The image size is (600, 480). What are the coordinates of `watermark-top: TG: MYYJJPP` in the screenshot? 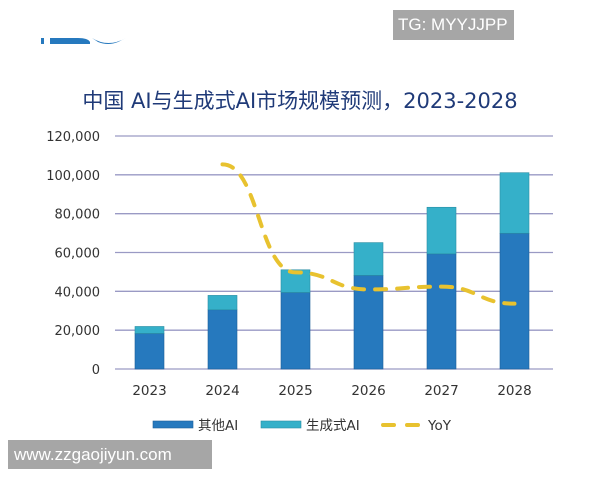 It's located at (453, 25).